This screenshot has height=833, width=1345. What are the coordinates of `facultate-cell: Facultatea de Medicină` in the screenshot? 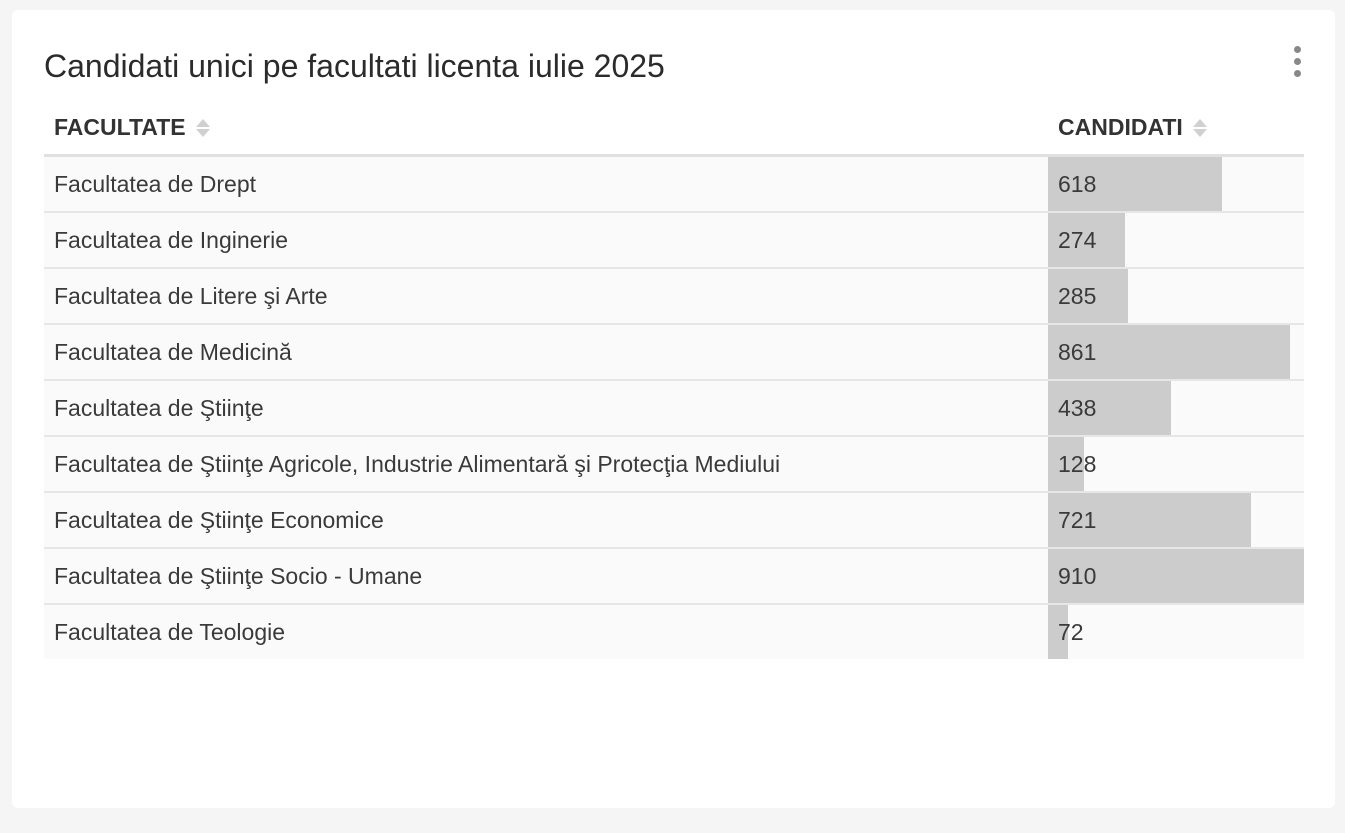 It's located at (546, 352).